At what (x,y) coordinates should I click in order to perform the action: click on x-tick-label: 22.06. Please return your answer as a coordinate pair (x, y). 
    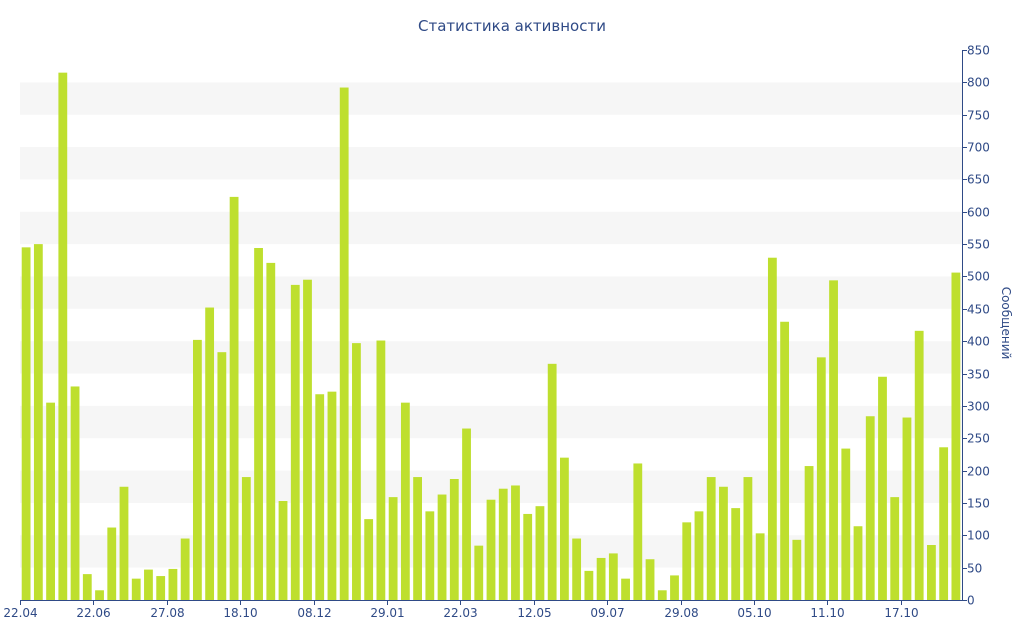
    Looking at the image, I should click on (93, 613).